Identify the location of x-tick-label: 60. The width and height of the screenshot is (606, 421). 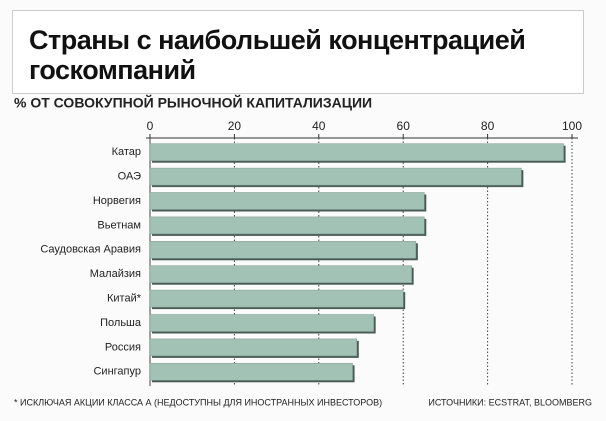
(404, 126).